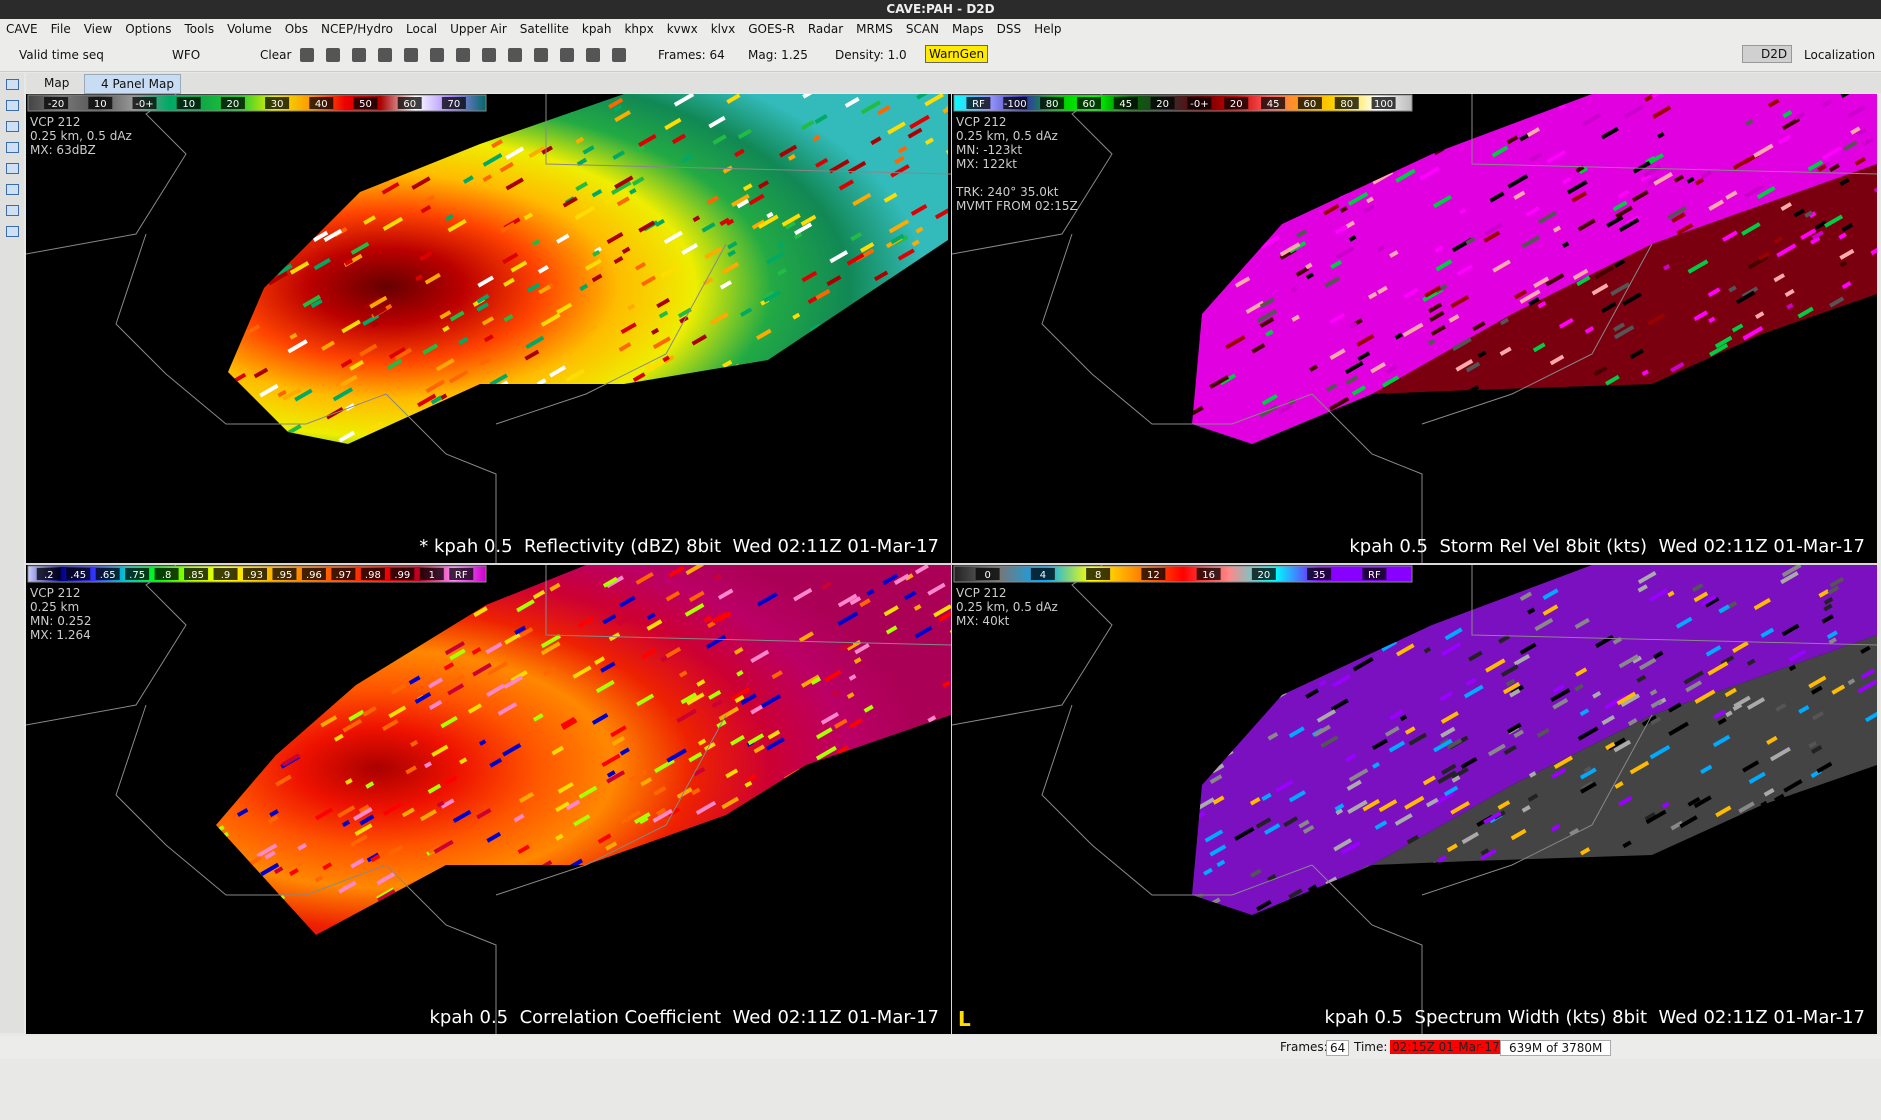 The image size is (1881, 1120). I want to click on scale-select: WFO, so click(186, 55).